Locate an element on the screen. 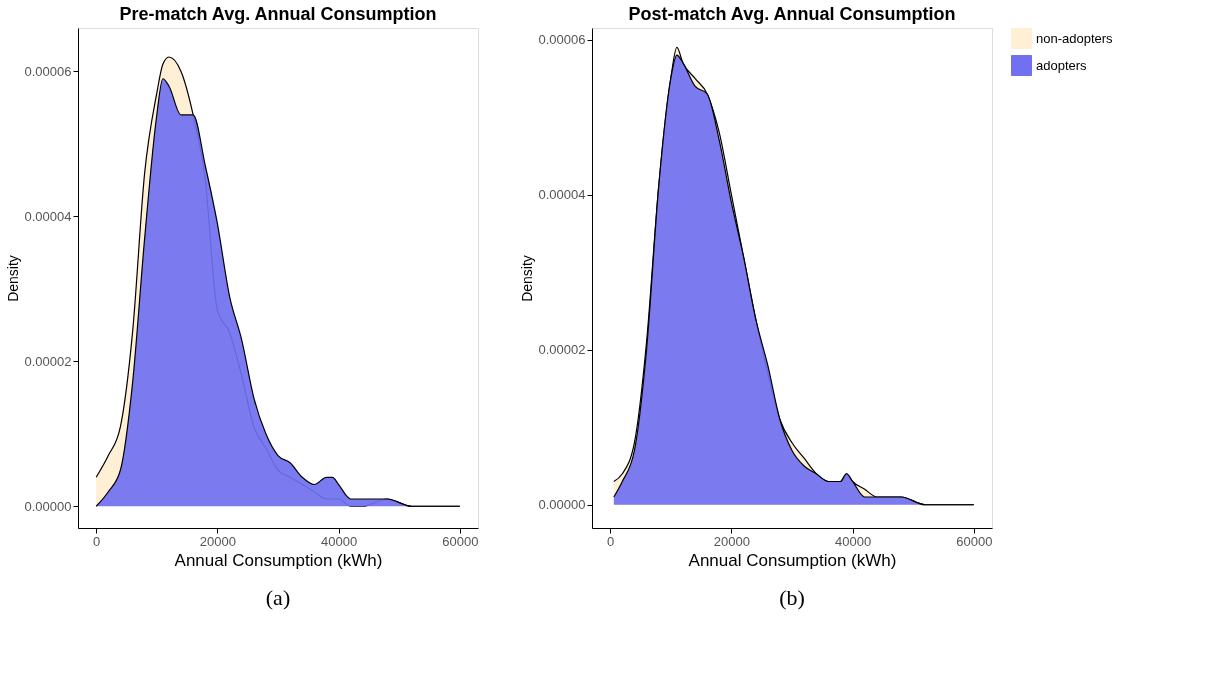  legend-label: adopters is located at coordinates (1062, 65).